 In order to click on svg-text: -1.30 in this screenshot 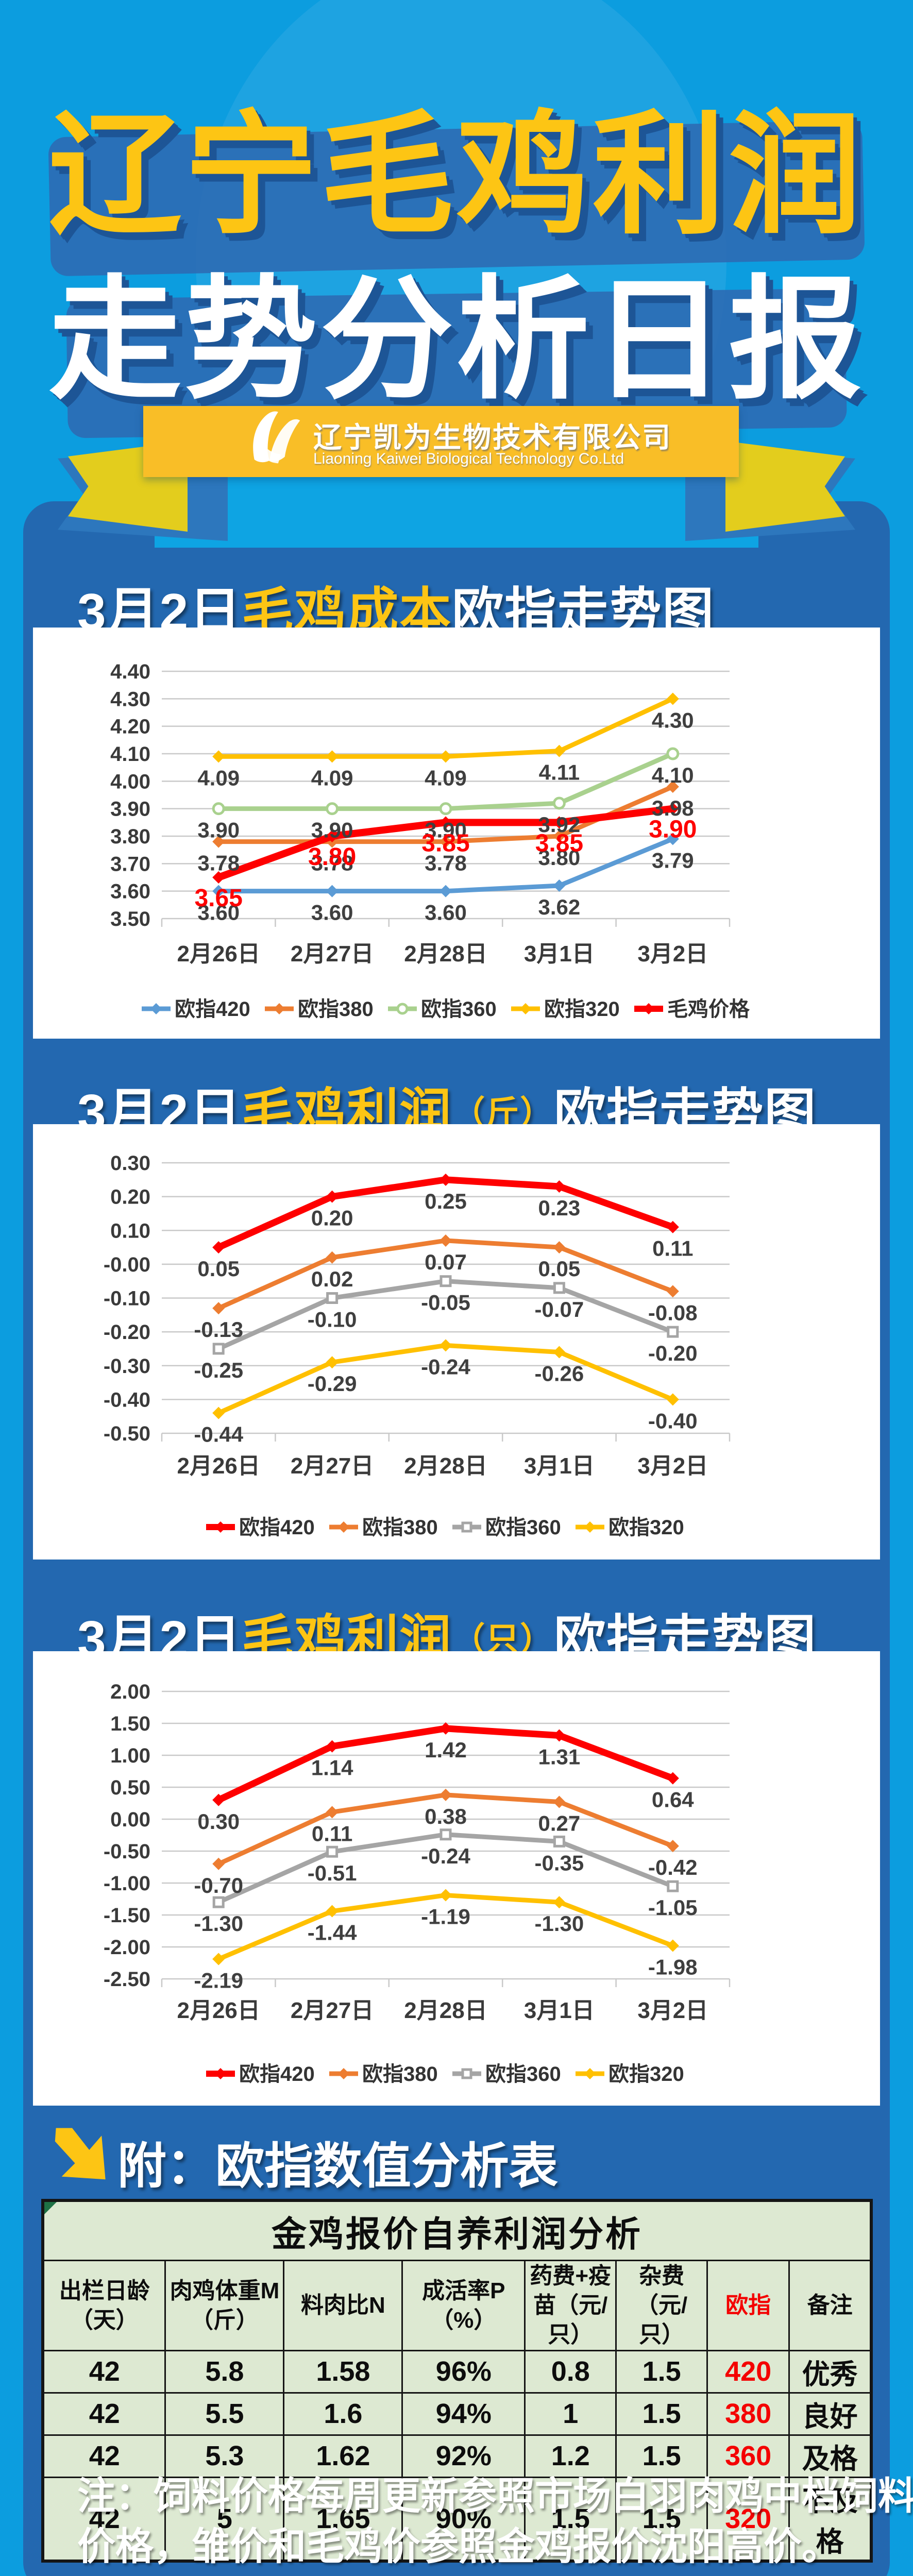, I will do `click(219, 1923)`.